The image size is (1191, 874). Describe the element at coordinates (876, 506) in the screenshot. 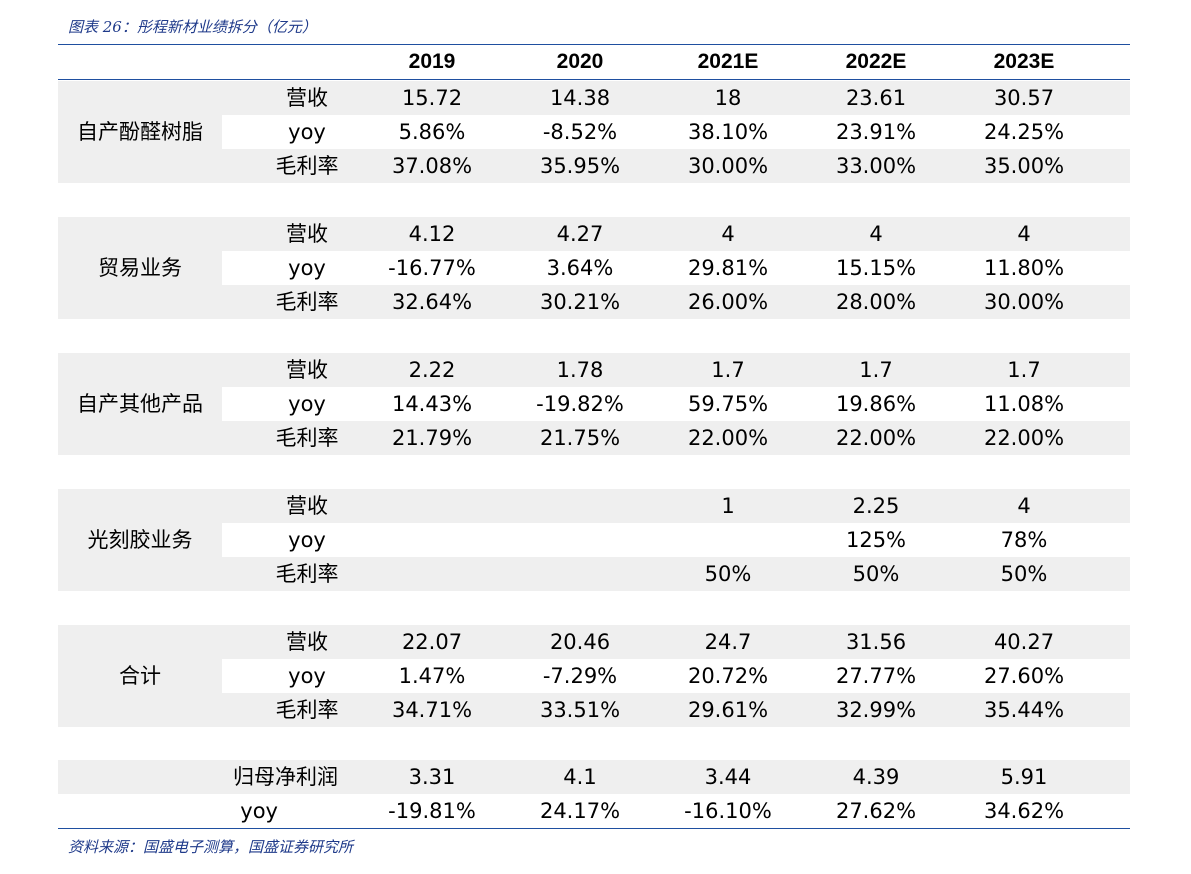

I see `metric-value: 2.25` at that location.